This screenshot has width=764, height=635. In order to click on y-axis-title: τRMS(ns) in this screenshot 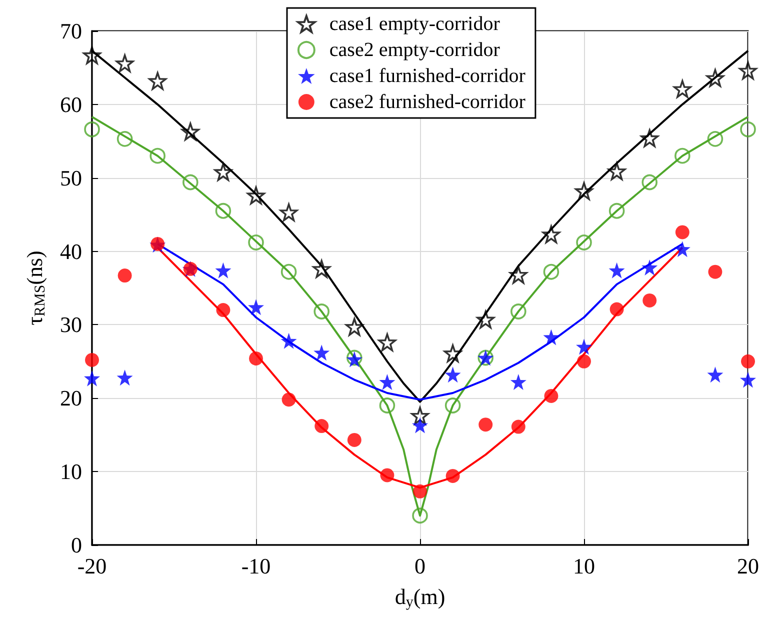, I will do `click(35, 288)`.